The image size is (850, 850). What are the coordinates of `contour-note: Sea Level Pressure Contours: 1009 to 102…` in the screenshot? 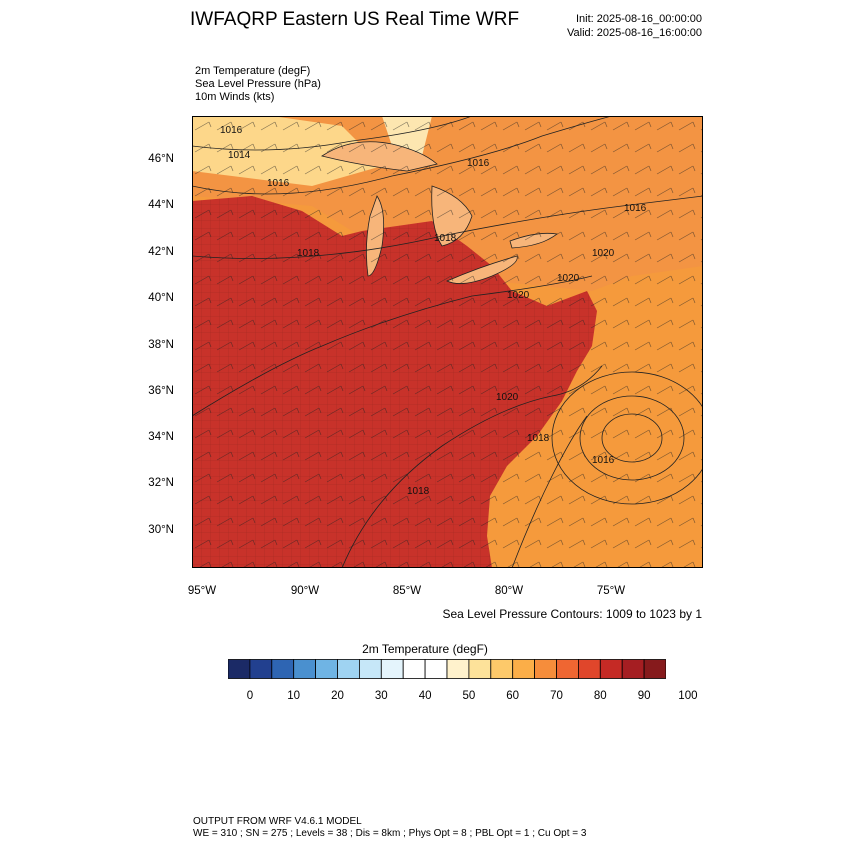 It's located at (572, 614).